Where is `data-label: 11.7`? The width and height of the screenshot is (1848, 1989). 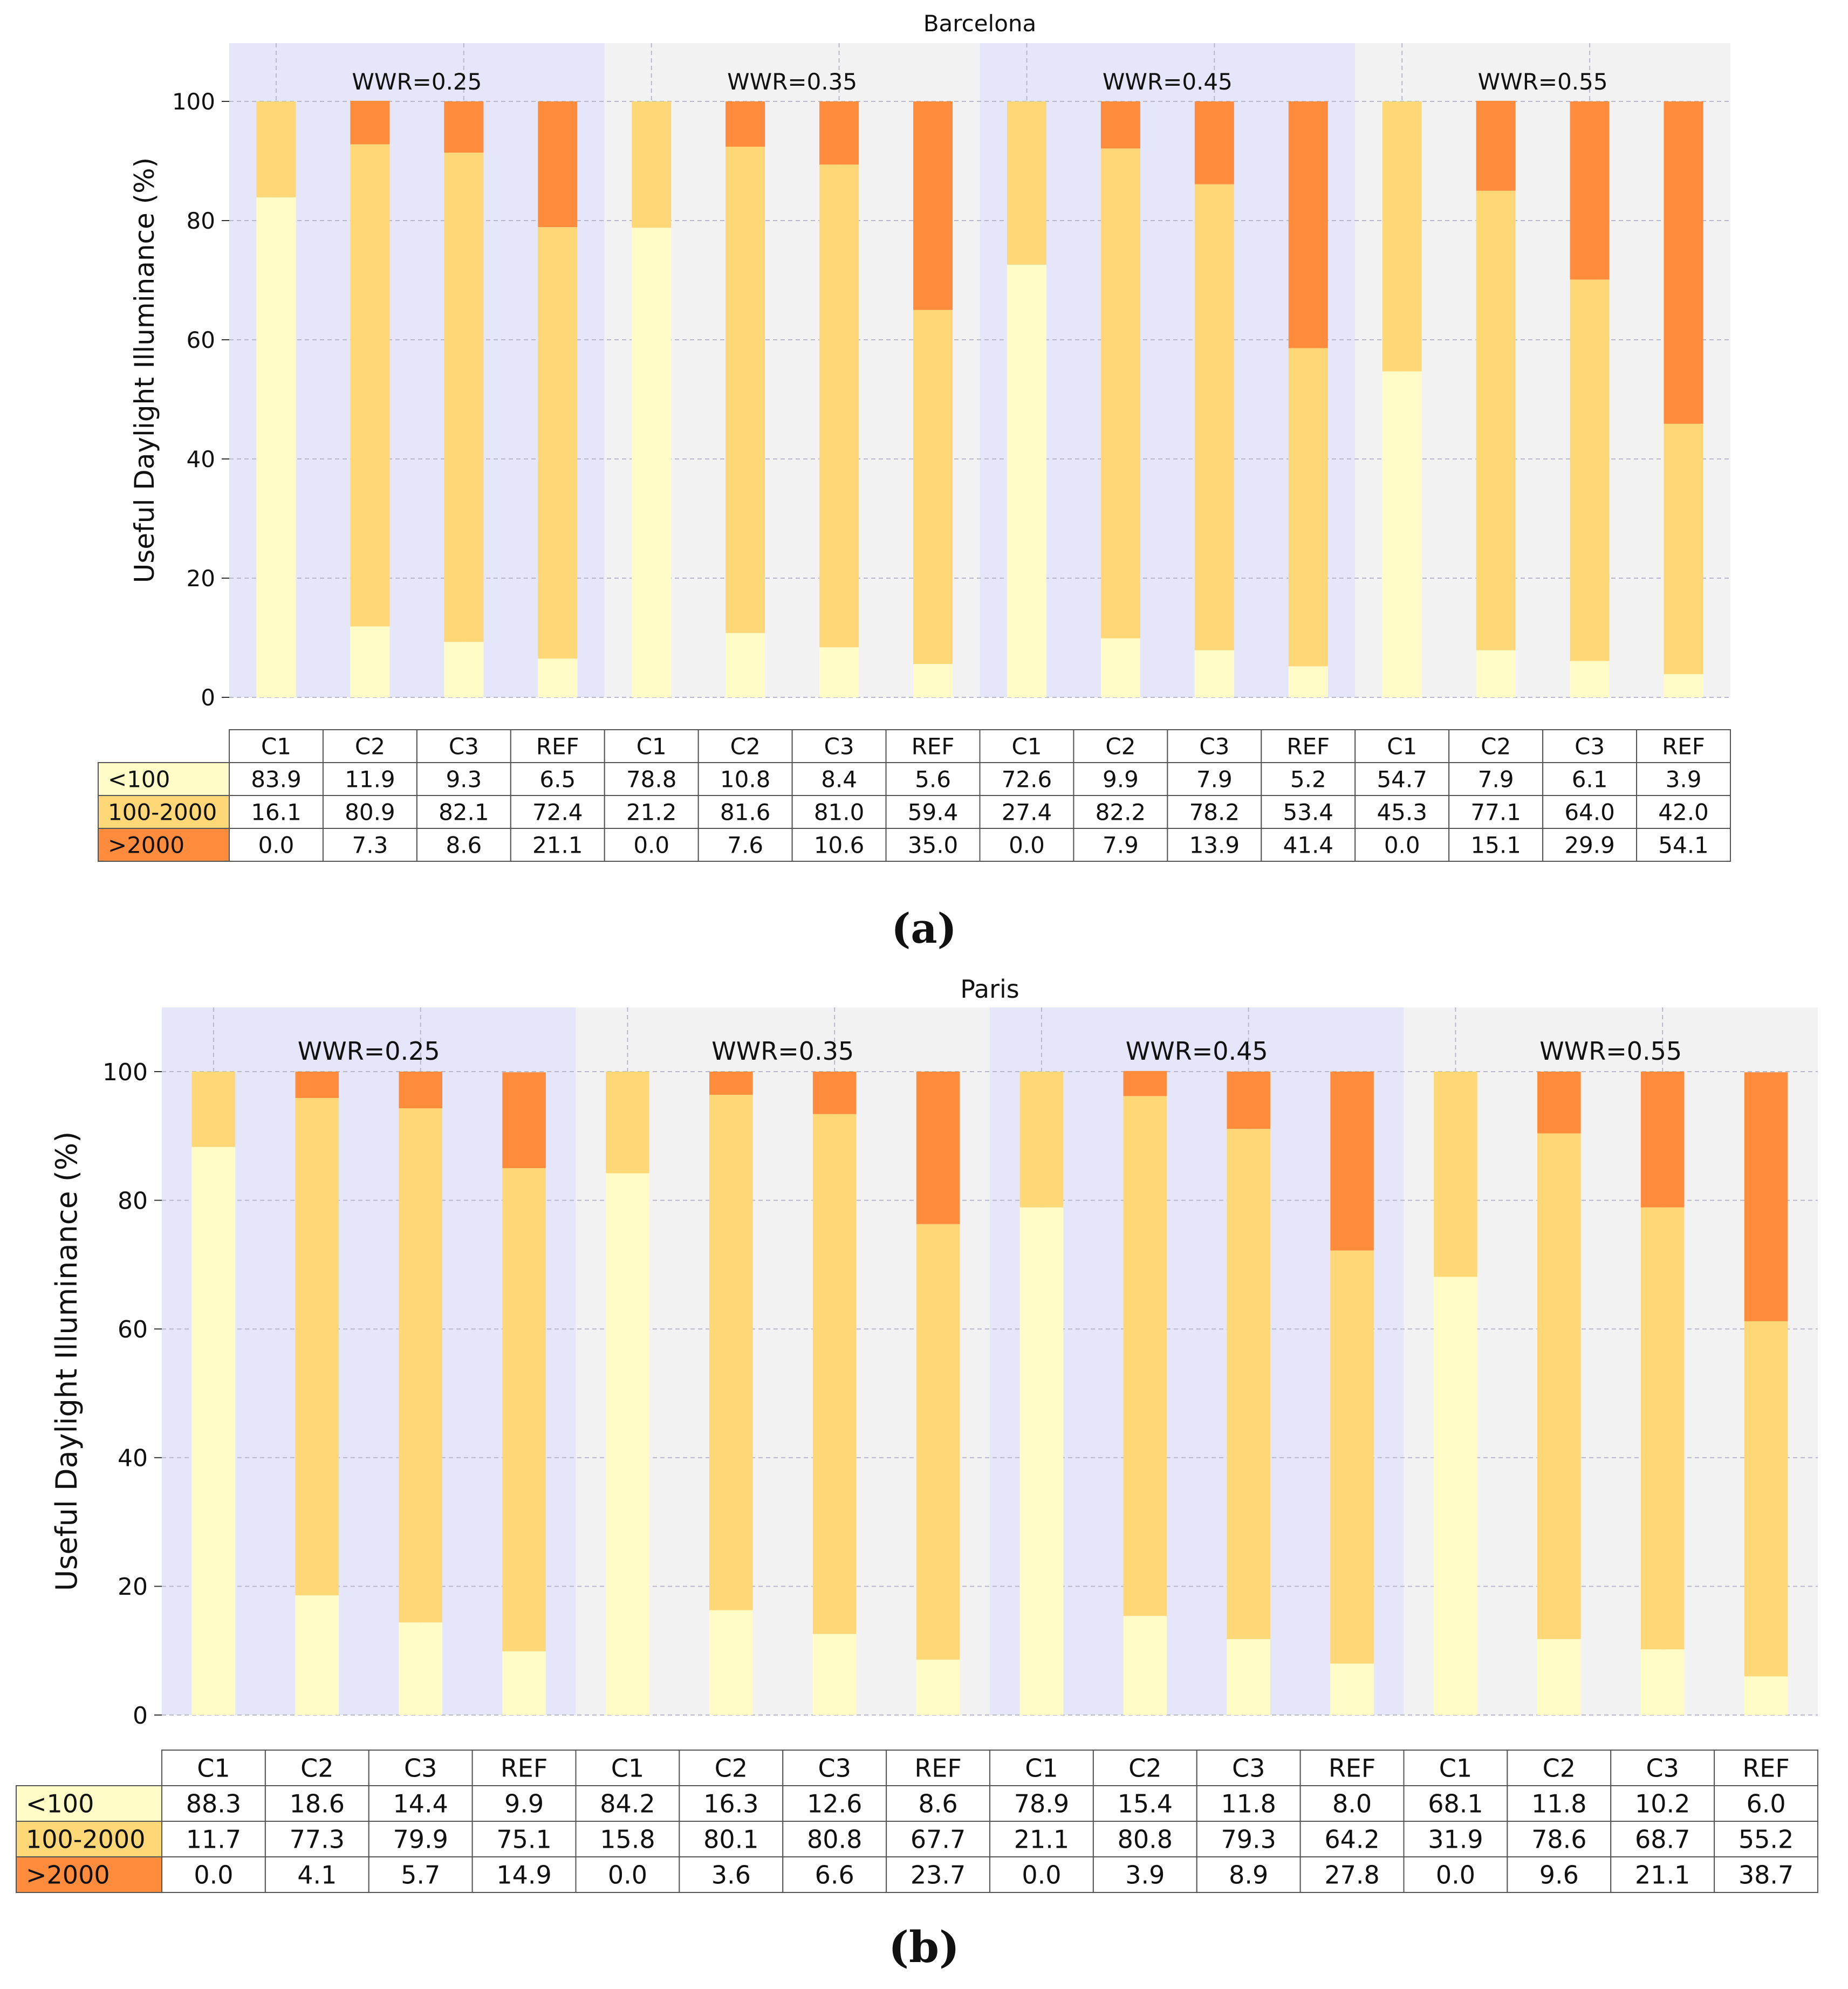 data-label: 11.7 is located at coordinates (214, 1839).